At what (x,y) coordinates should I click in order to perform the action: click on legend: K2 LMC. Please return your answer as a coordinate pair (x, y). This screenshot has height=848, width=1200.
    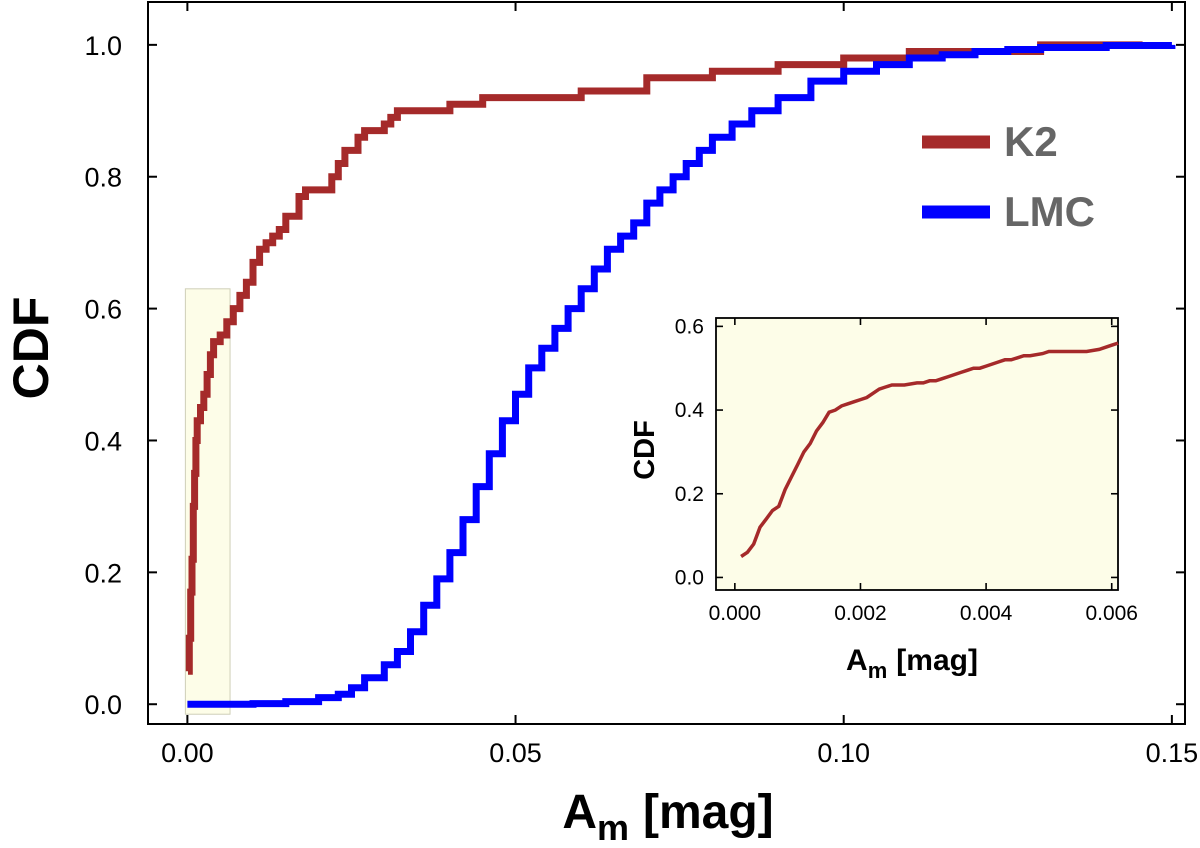
    Looking at the image, I should click on (1008, 176).